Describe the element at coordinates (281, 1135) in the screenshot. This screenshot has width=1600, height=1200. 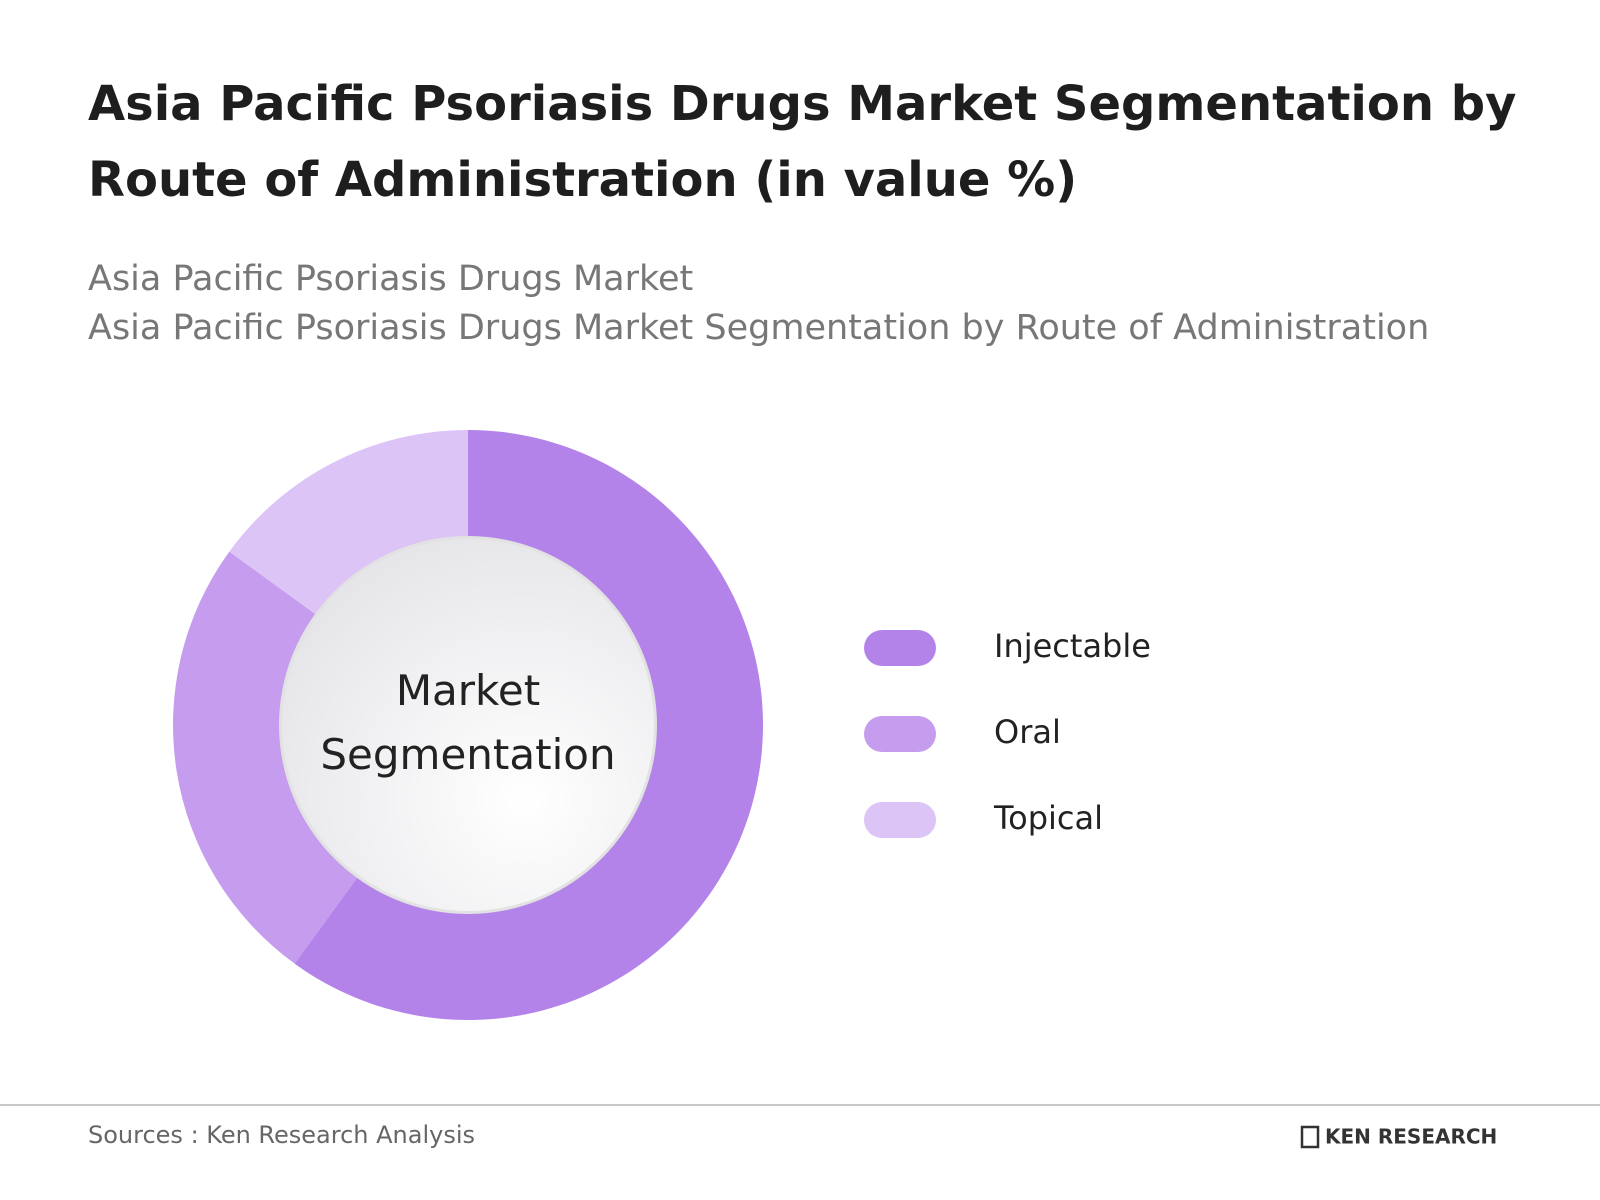
I see `source-note: Sources : Ken Research Analysis` at that location.